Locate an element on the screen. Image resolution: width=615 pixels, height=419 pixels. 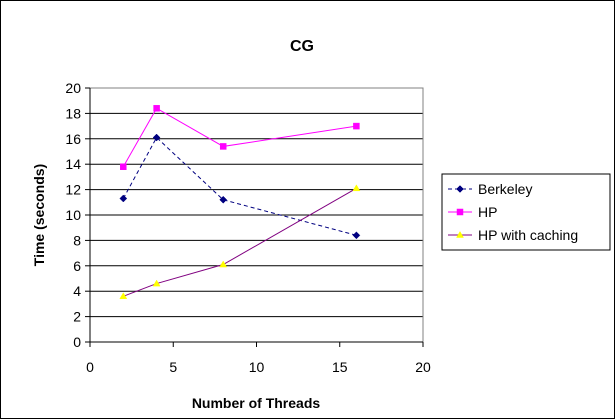
y-tick-label: 6 is located at coordinates (77, 266).